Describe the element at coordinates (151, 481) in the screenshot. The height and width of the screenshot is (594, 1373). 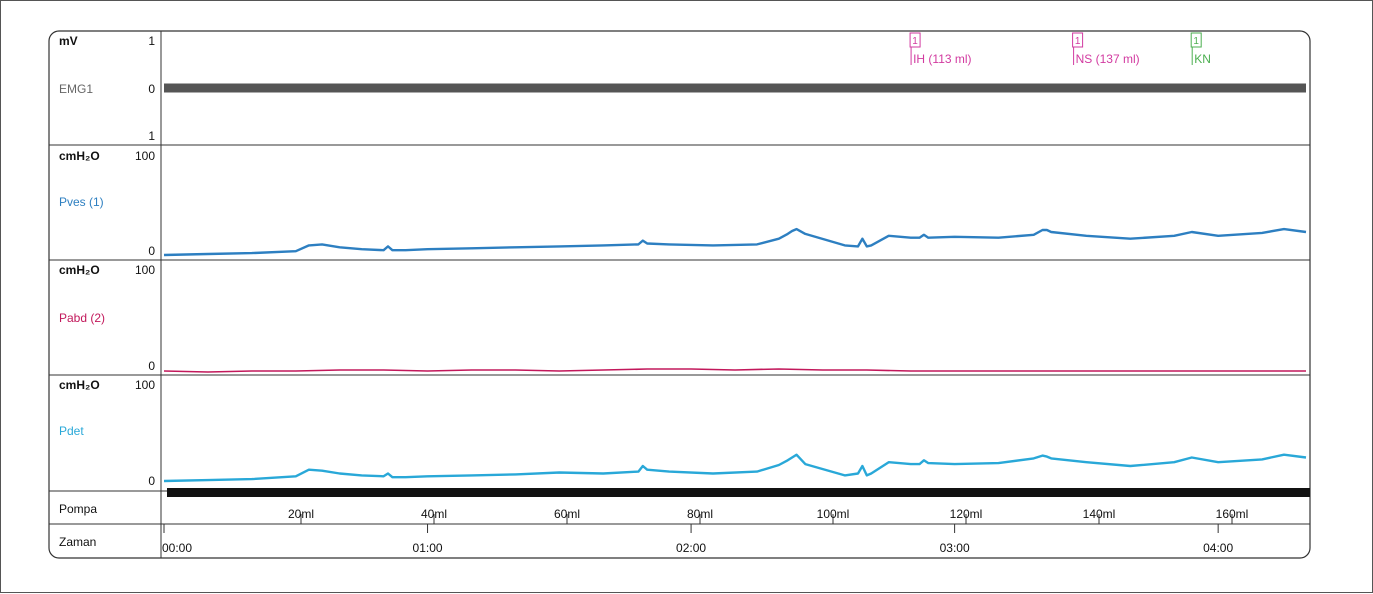
I see `pdet-tick-bottom: 0` at that location.